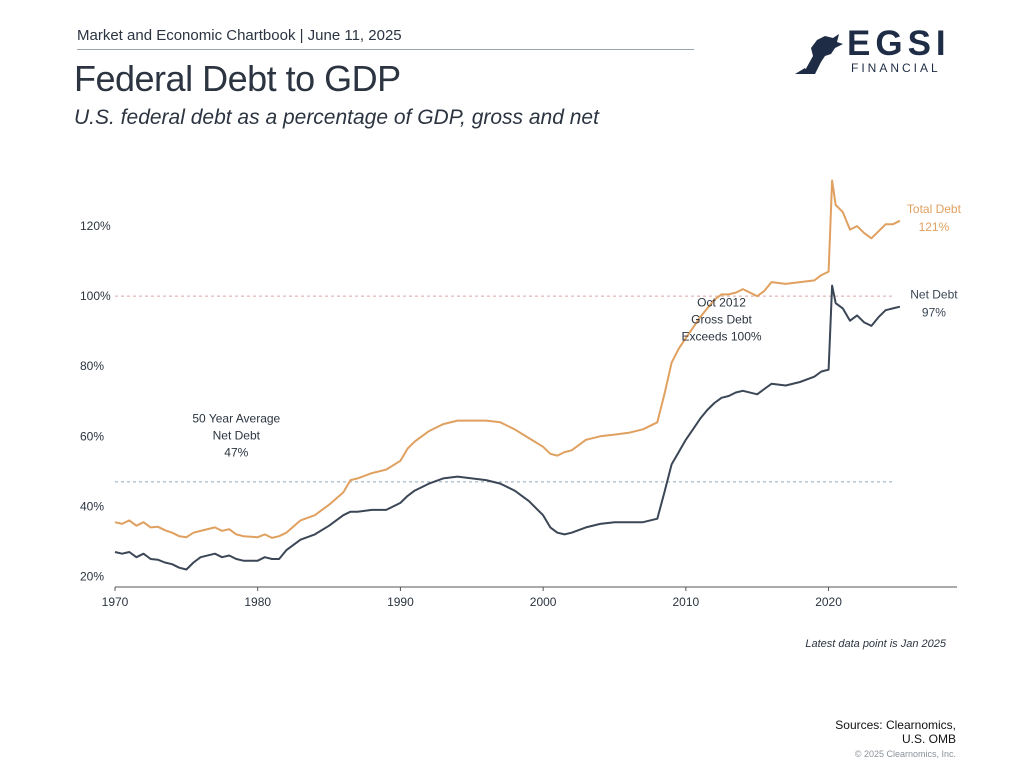 The image size is (1034, 773). I want to click on logo-subtext: FINANCIAL, so click(896, 68).